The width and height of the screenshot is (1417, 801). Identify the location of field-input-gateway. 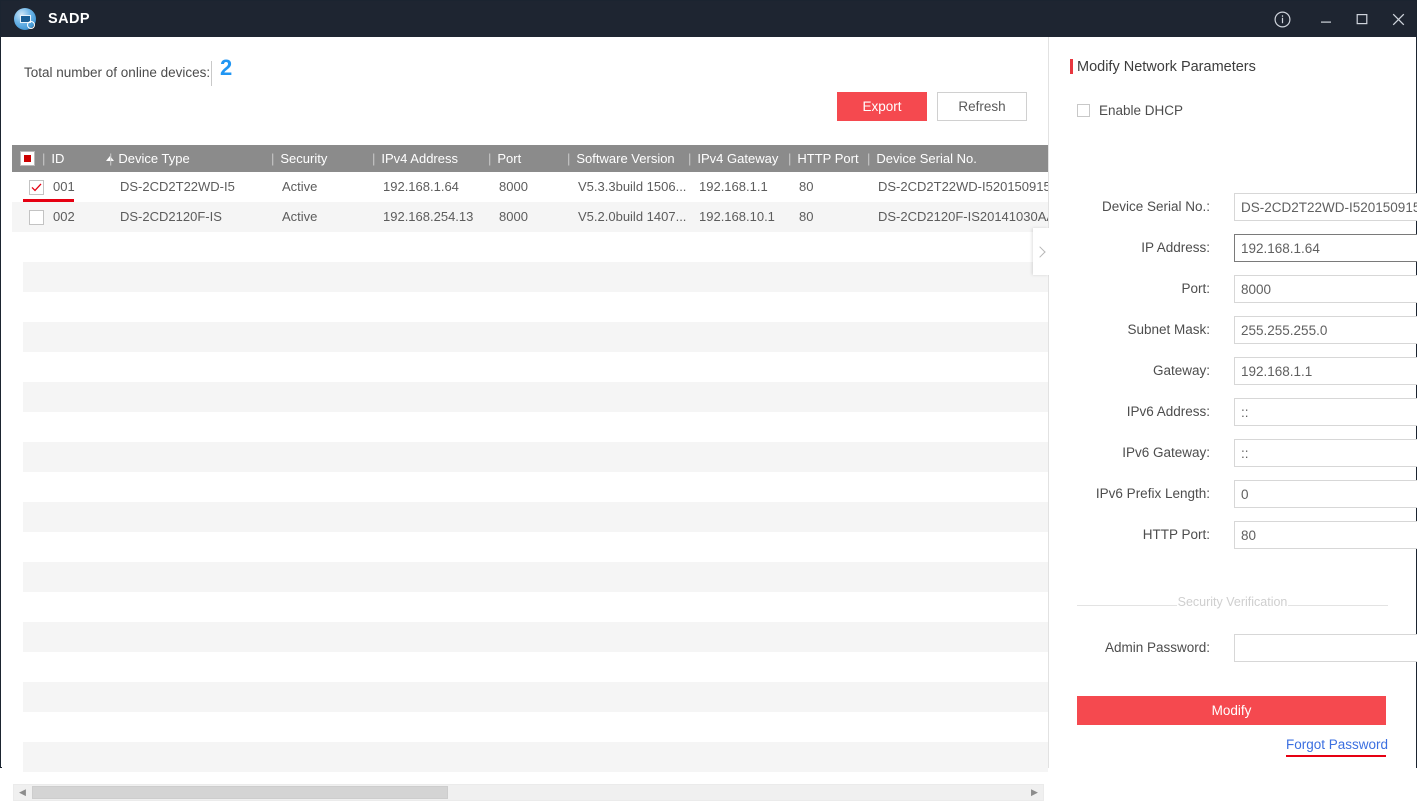
(1325, 371).